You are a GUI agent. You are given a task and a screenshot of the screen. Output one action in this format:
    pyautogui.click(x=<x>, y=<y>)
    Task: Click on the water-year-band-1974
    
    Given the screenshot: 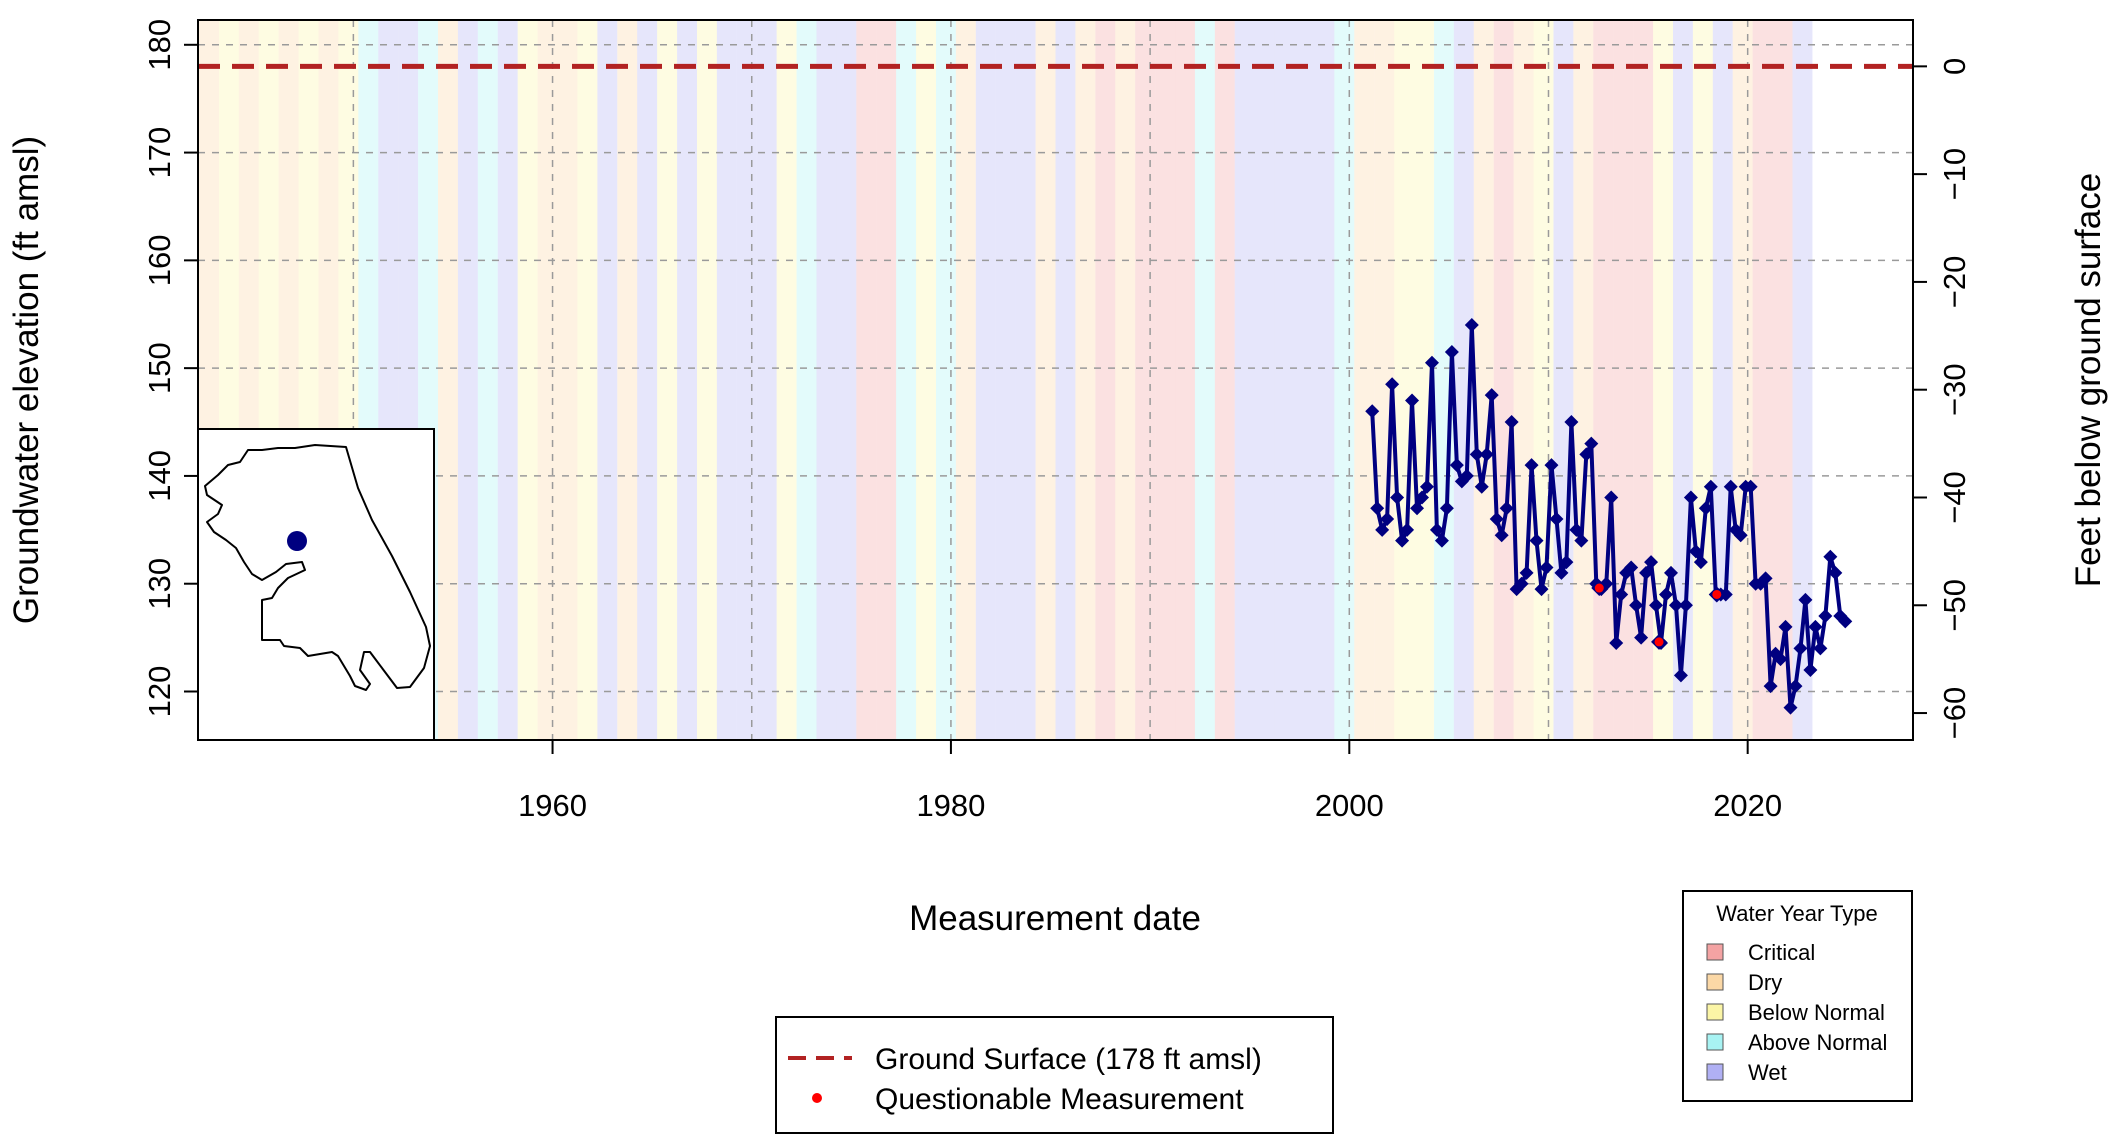 What is the action you would take?
    pyautogui.click(x=826, y=380)
    